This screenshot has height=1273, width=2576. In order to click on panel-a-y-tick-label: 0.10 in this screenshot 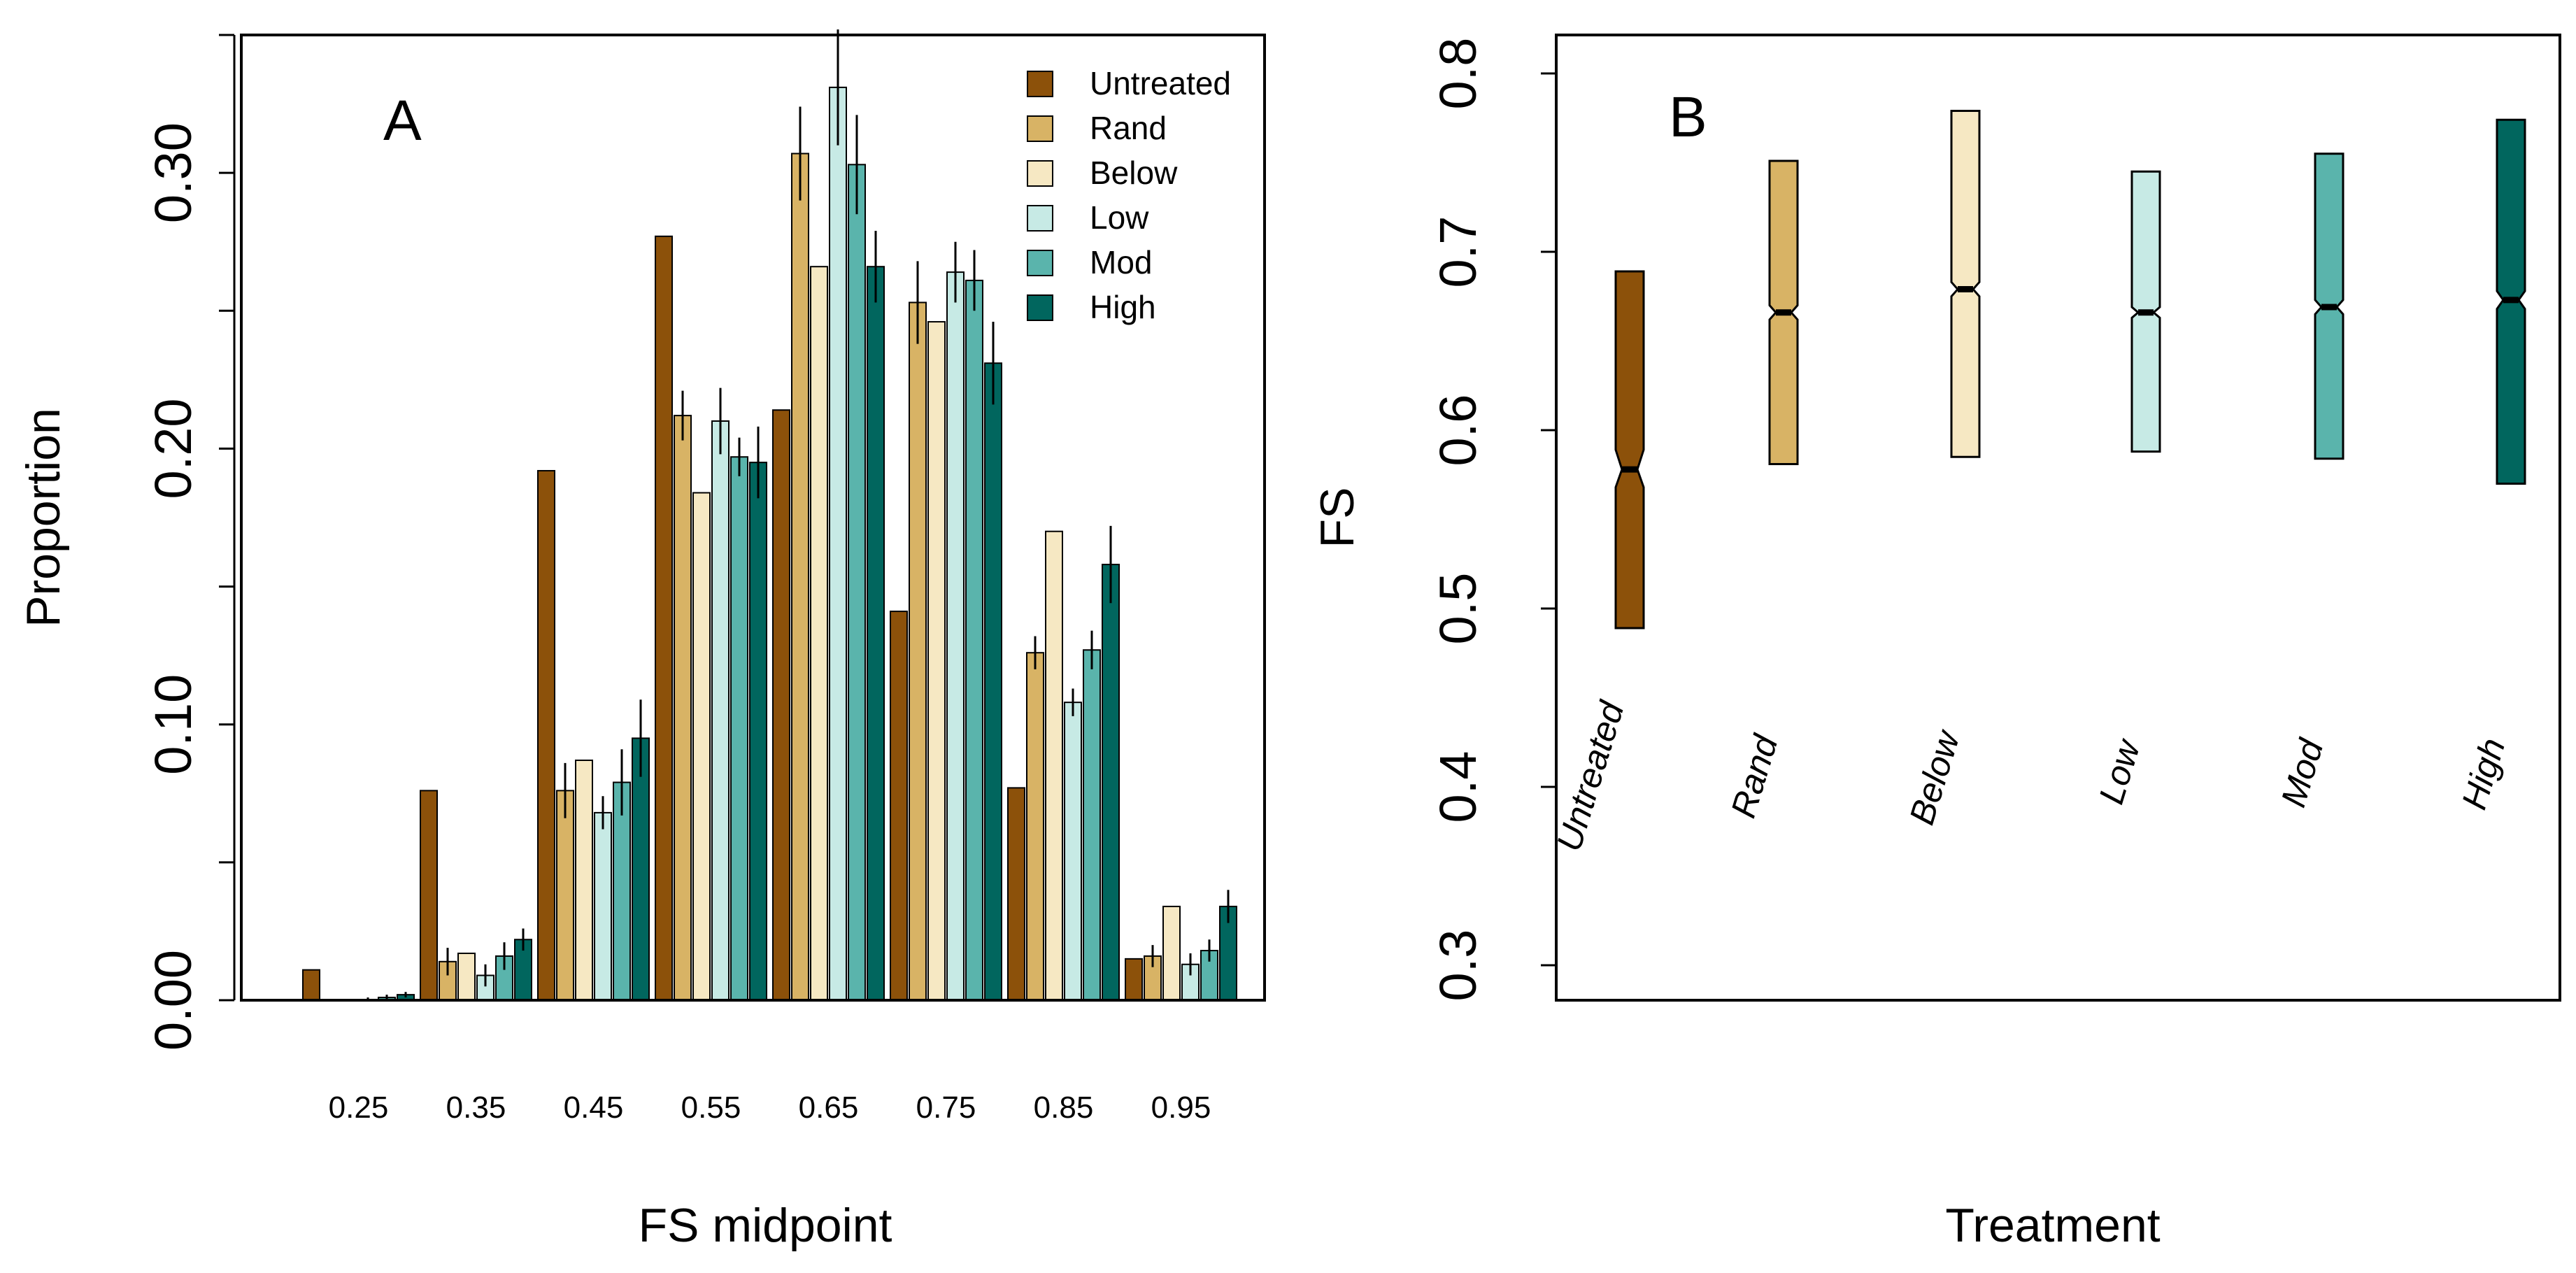, I will do `click(173, 724)`.